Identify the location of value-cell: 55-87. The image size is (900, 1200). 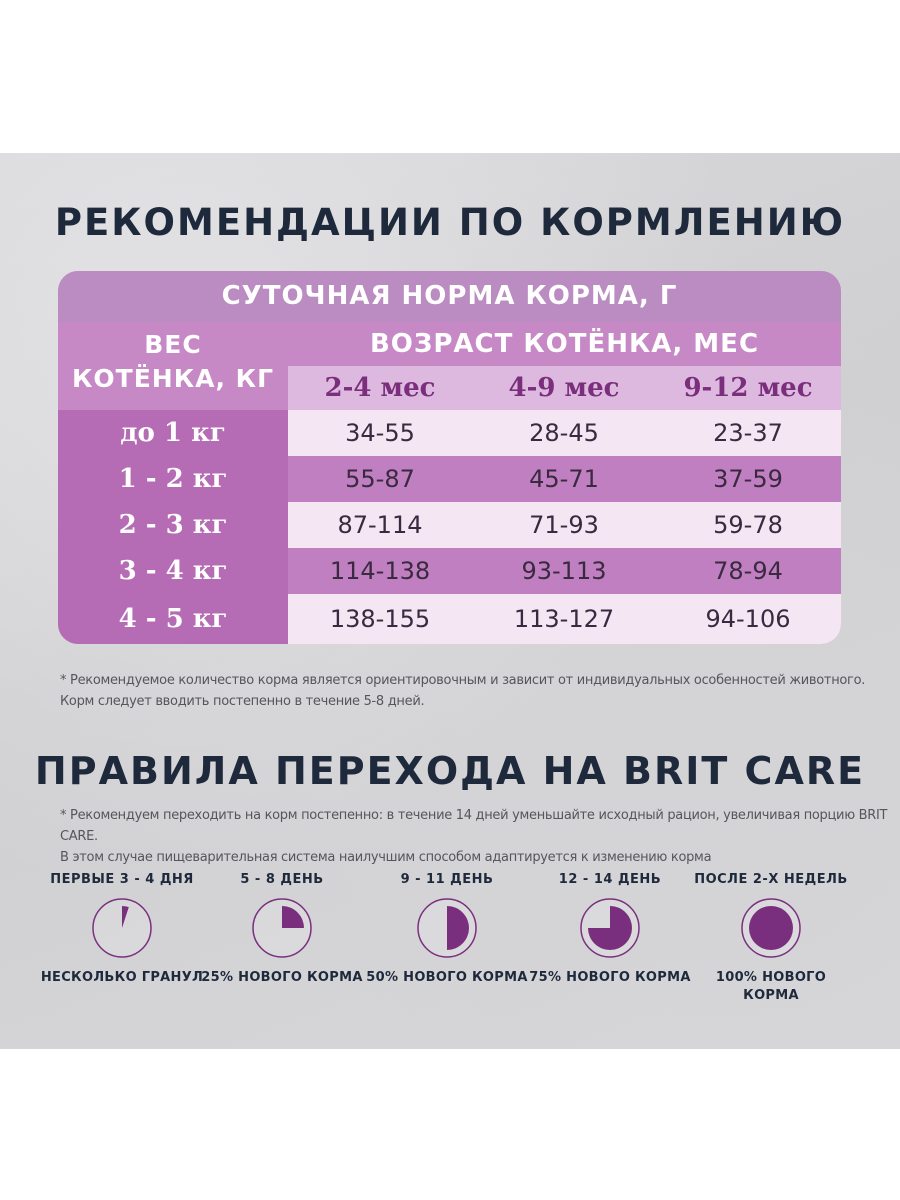
(380, 479).